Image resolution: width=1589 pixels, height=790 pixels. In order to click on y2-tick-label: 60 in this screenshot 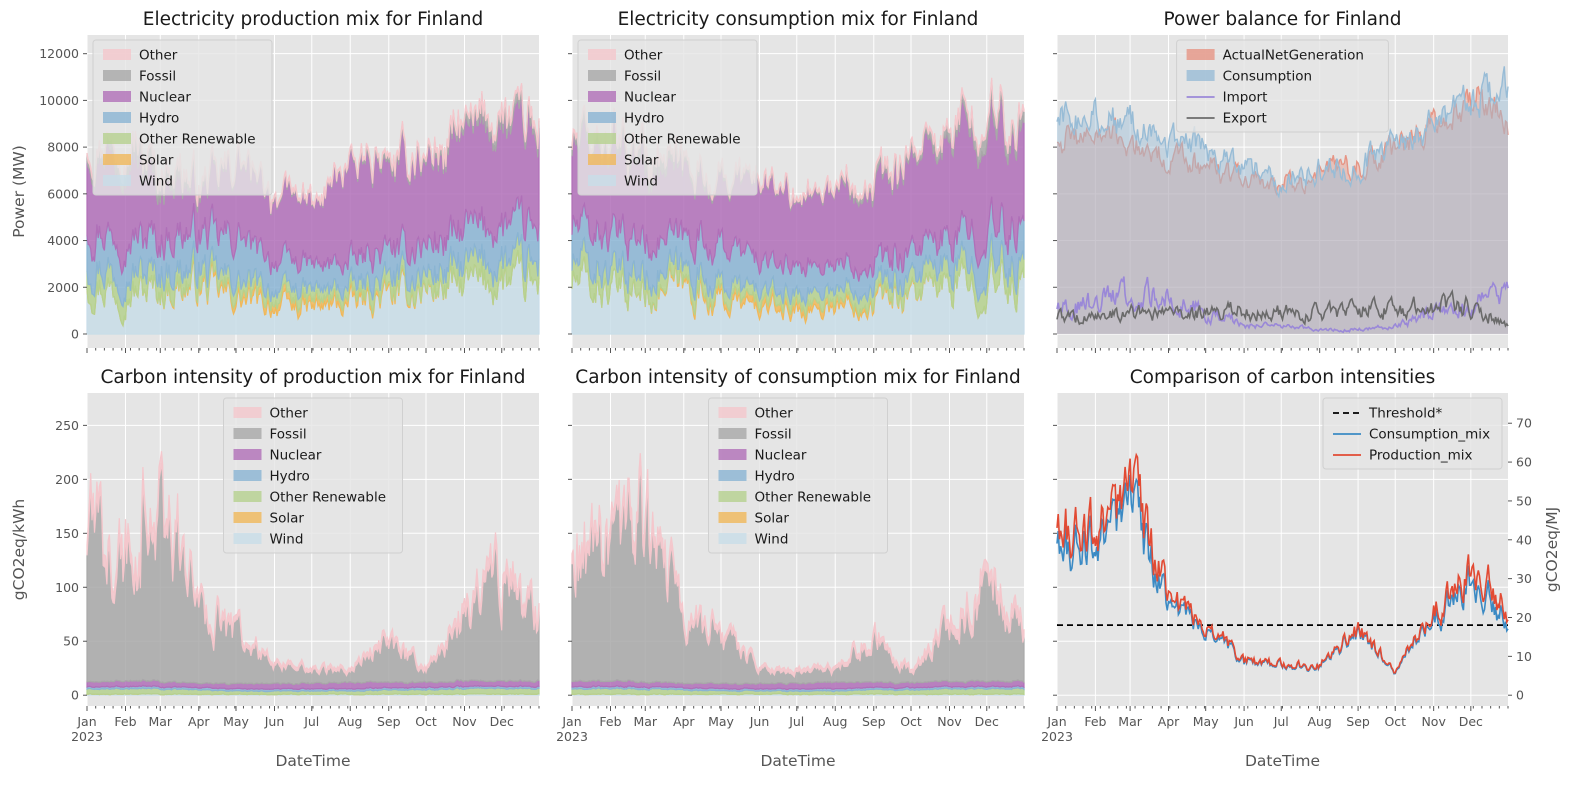, I will do `click(1524, 462)`.